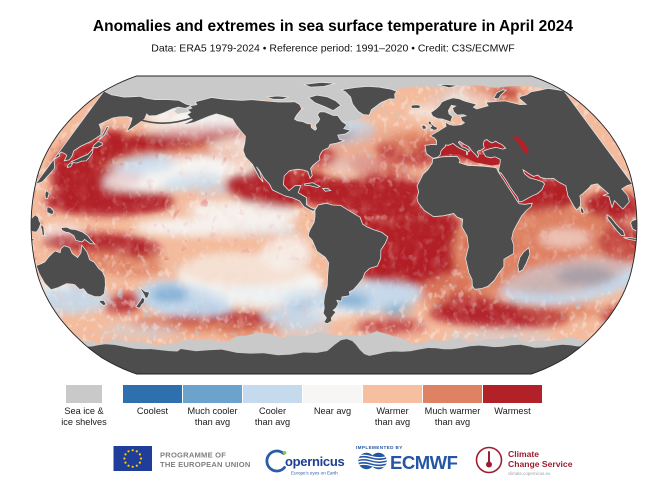 Image resolution: width=666 pixels, height=483 pixels. I want to click on svg-text: climate.copernicus.eu, so click(529, 473).